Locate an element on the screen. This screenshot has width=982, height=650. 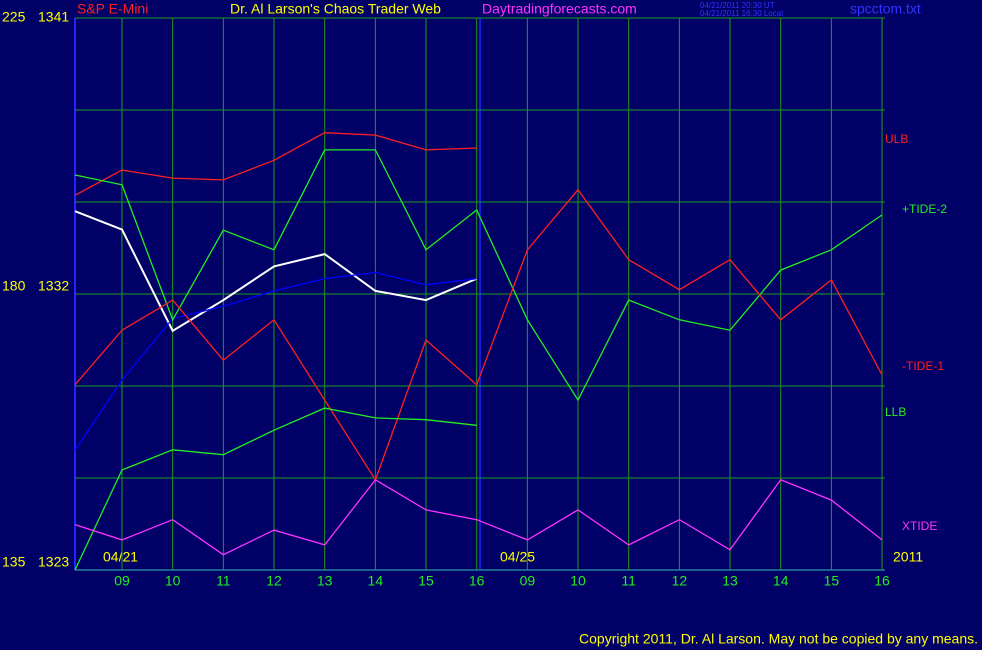
date-label: 04/25 is located at coordinates (517, 557).